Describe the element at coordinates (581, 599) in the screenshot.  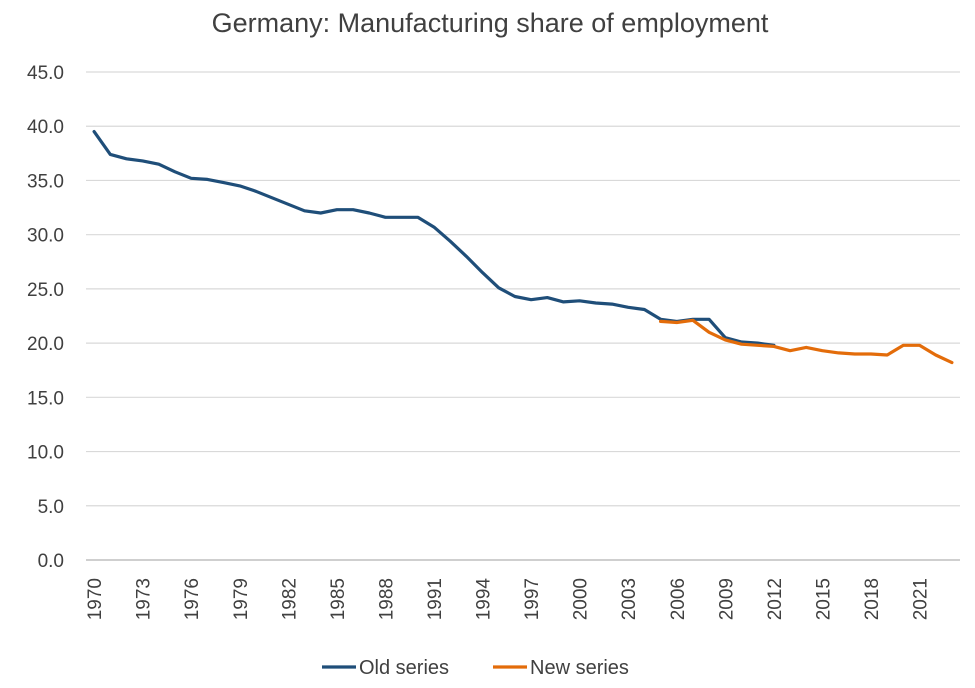
I see `x-tick-label: 2000` at that location.